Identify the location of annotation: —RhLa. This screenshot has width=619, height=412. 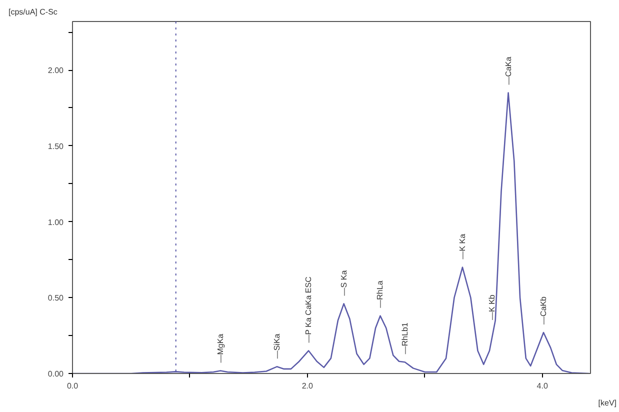
(380, 294).